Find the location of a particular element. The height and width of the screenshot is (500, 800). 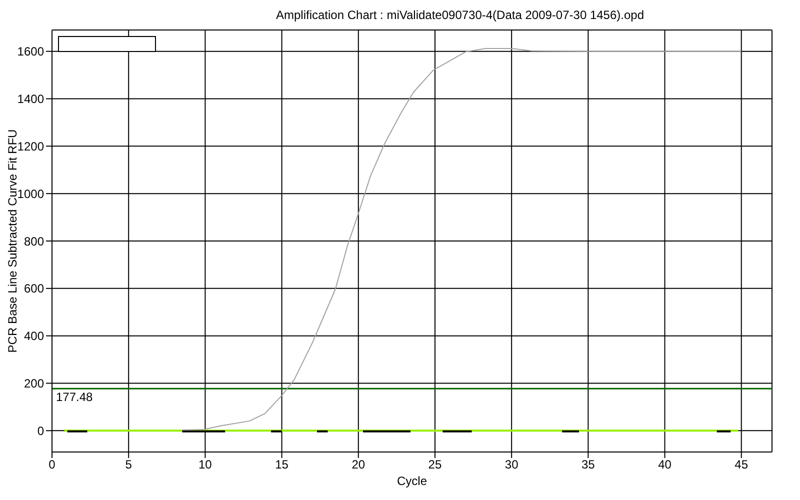

x-tick-label: 25 is located at coordinates (435, 465).